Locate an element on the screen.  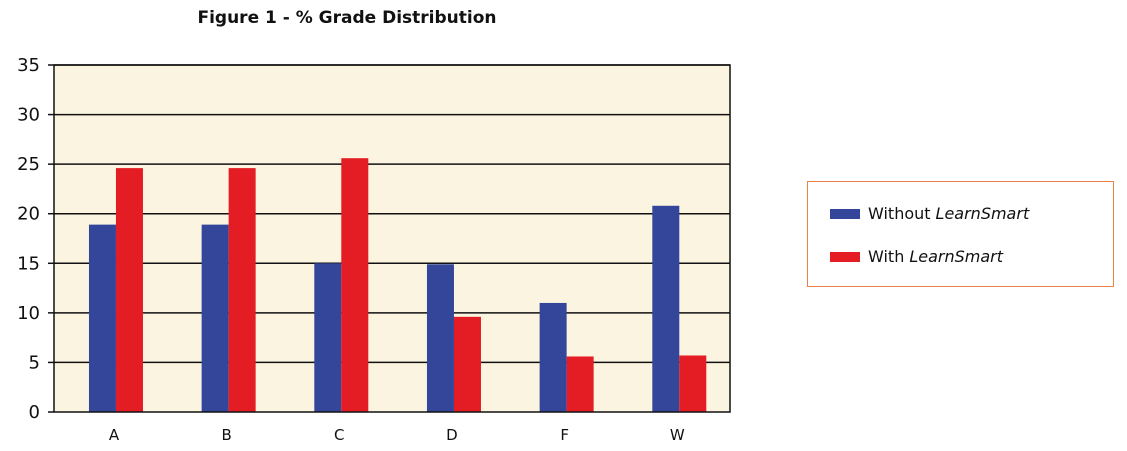
bar-with-d is located at coordinates (467, 364).